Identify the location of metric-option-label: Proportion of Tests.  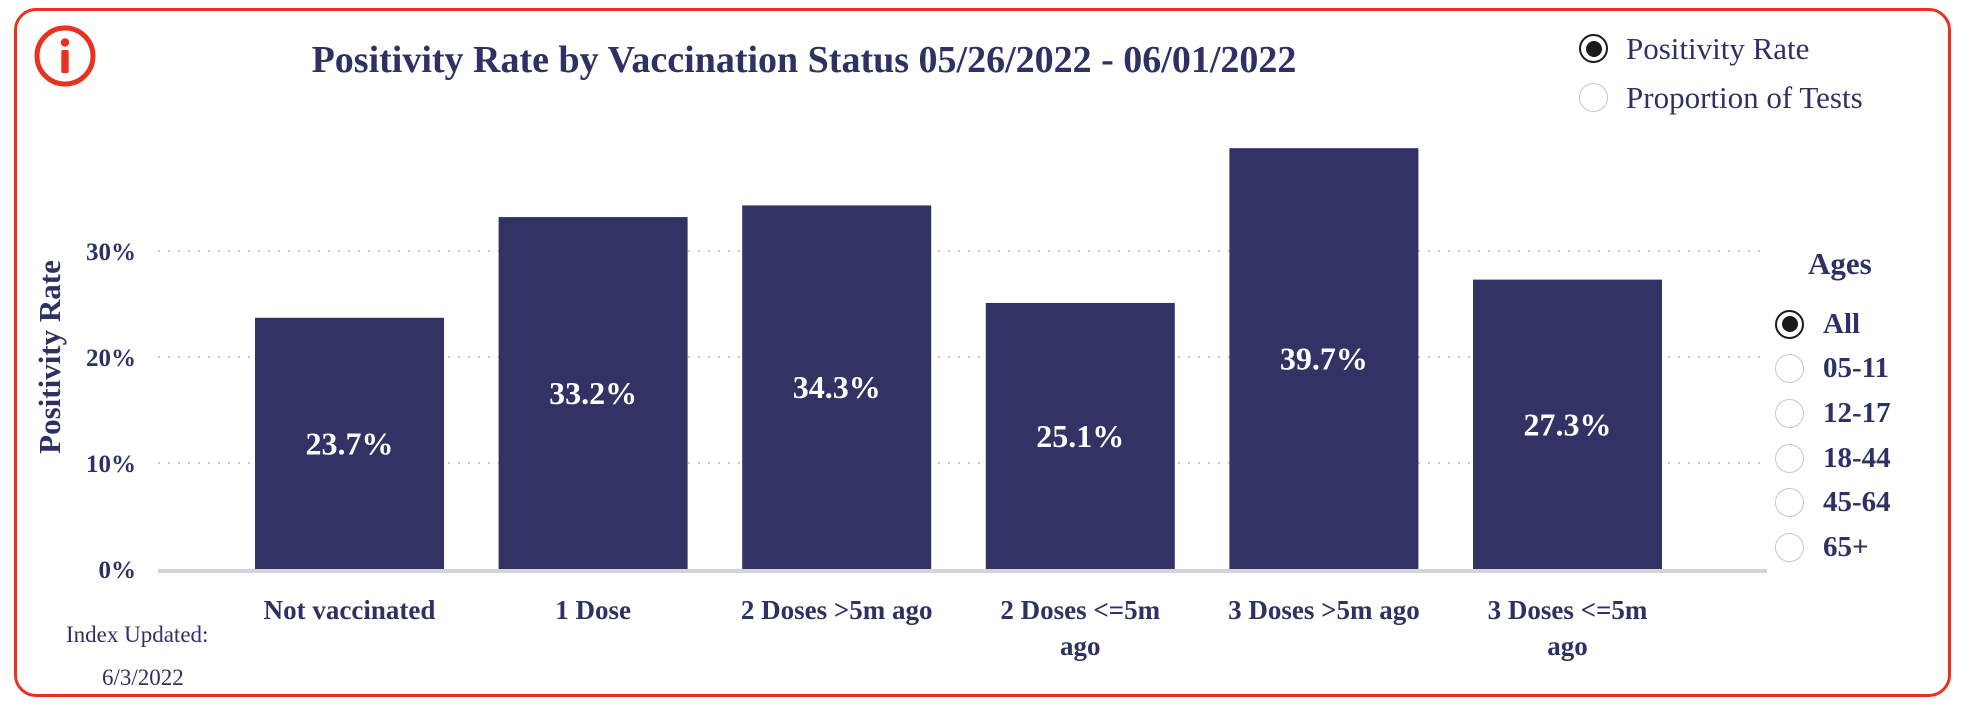
(1744, 97).